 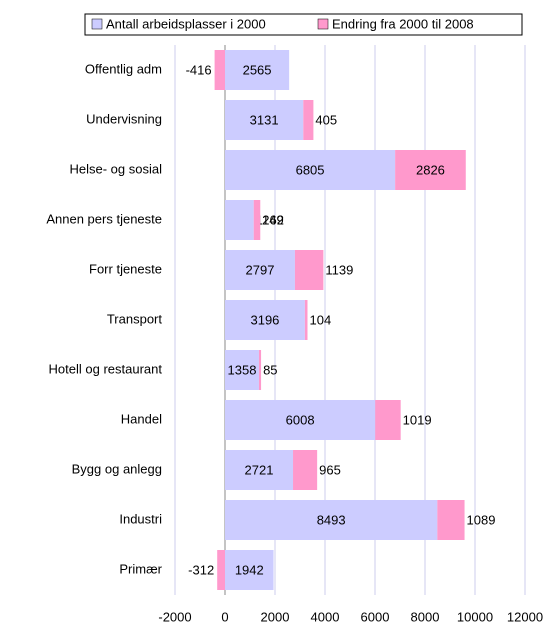 What do you see at coordinates (339, 269) in the screenshot?
I see `data-label: 1139` at bounding box center [339, 269].